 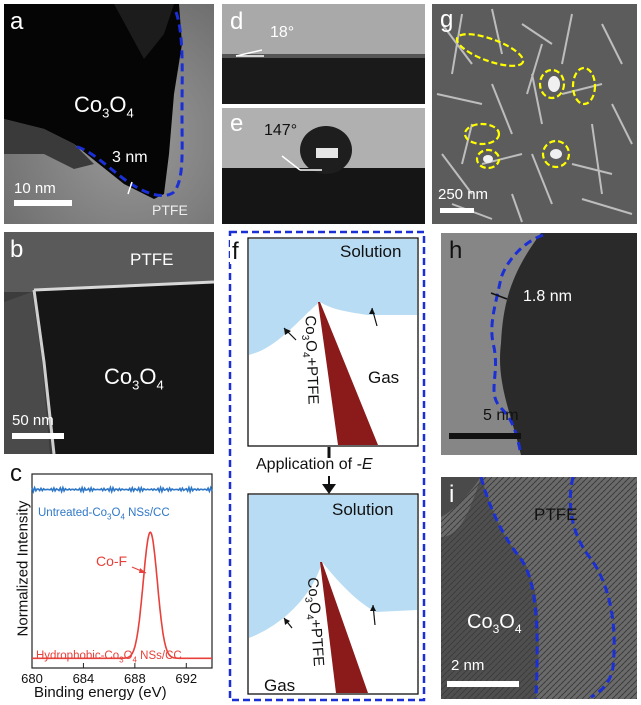 What do you see at coordinates (310, 360) in the screenshot?
I see `electrode-label-top: Co3O4+PTFE` at bounding box center [310, 360].